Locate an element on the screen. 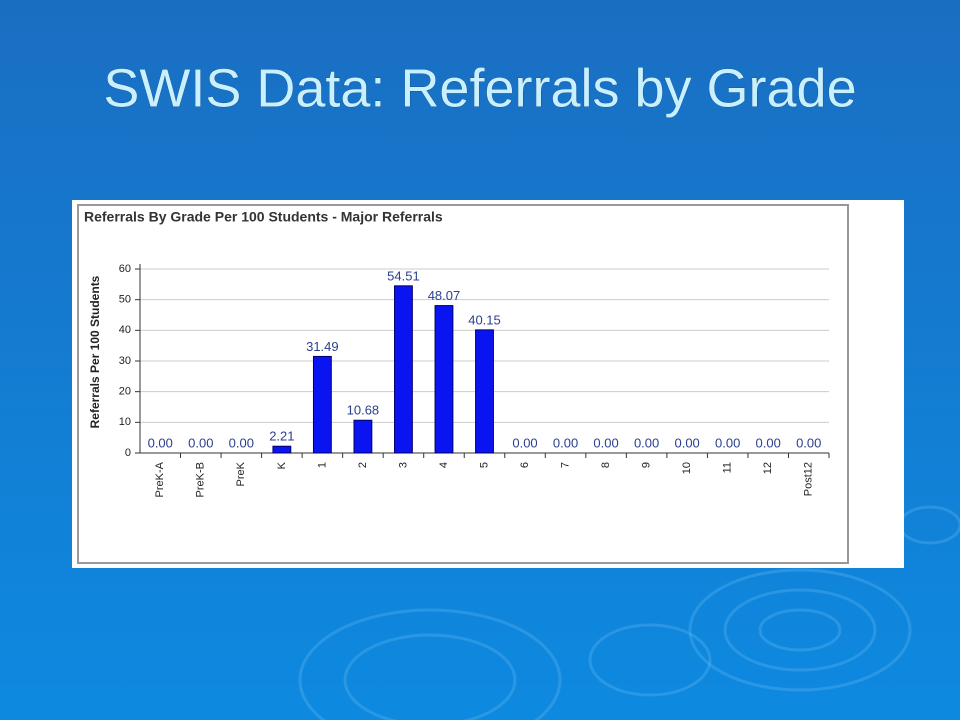 The width and height of the screenshot is (960, 725). y-tick-label: 30 is located at coordinates (125, 361).